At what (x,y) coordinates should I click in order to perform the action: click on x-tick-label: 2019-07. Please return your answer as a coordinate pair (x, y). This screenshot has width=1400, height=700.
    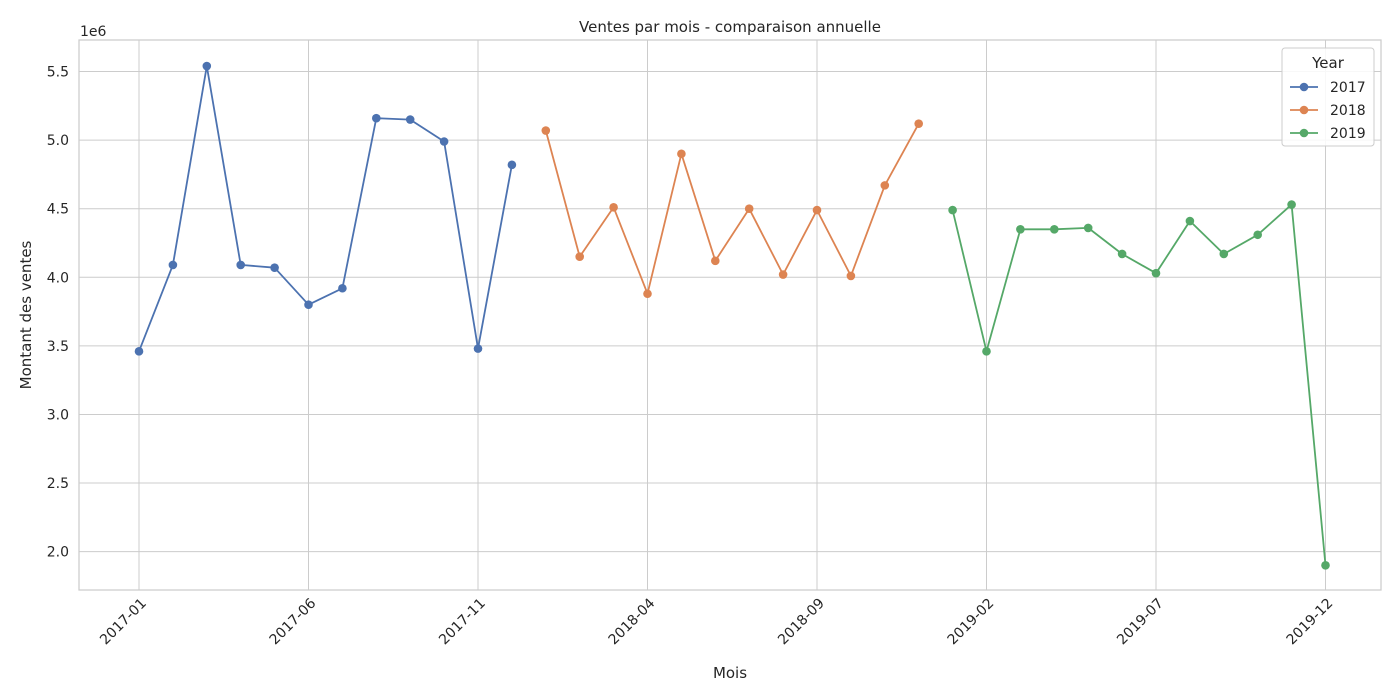
    Looking at the image, I should click on (1140, 622).